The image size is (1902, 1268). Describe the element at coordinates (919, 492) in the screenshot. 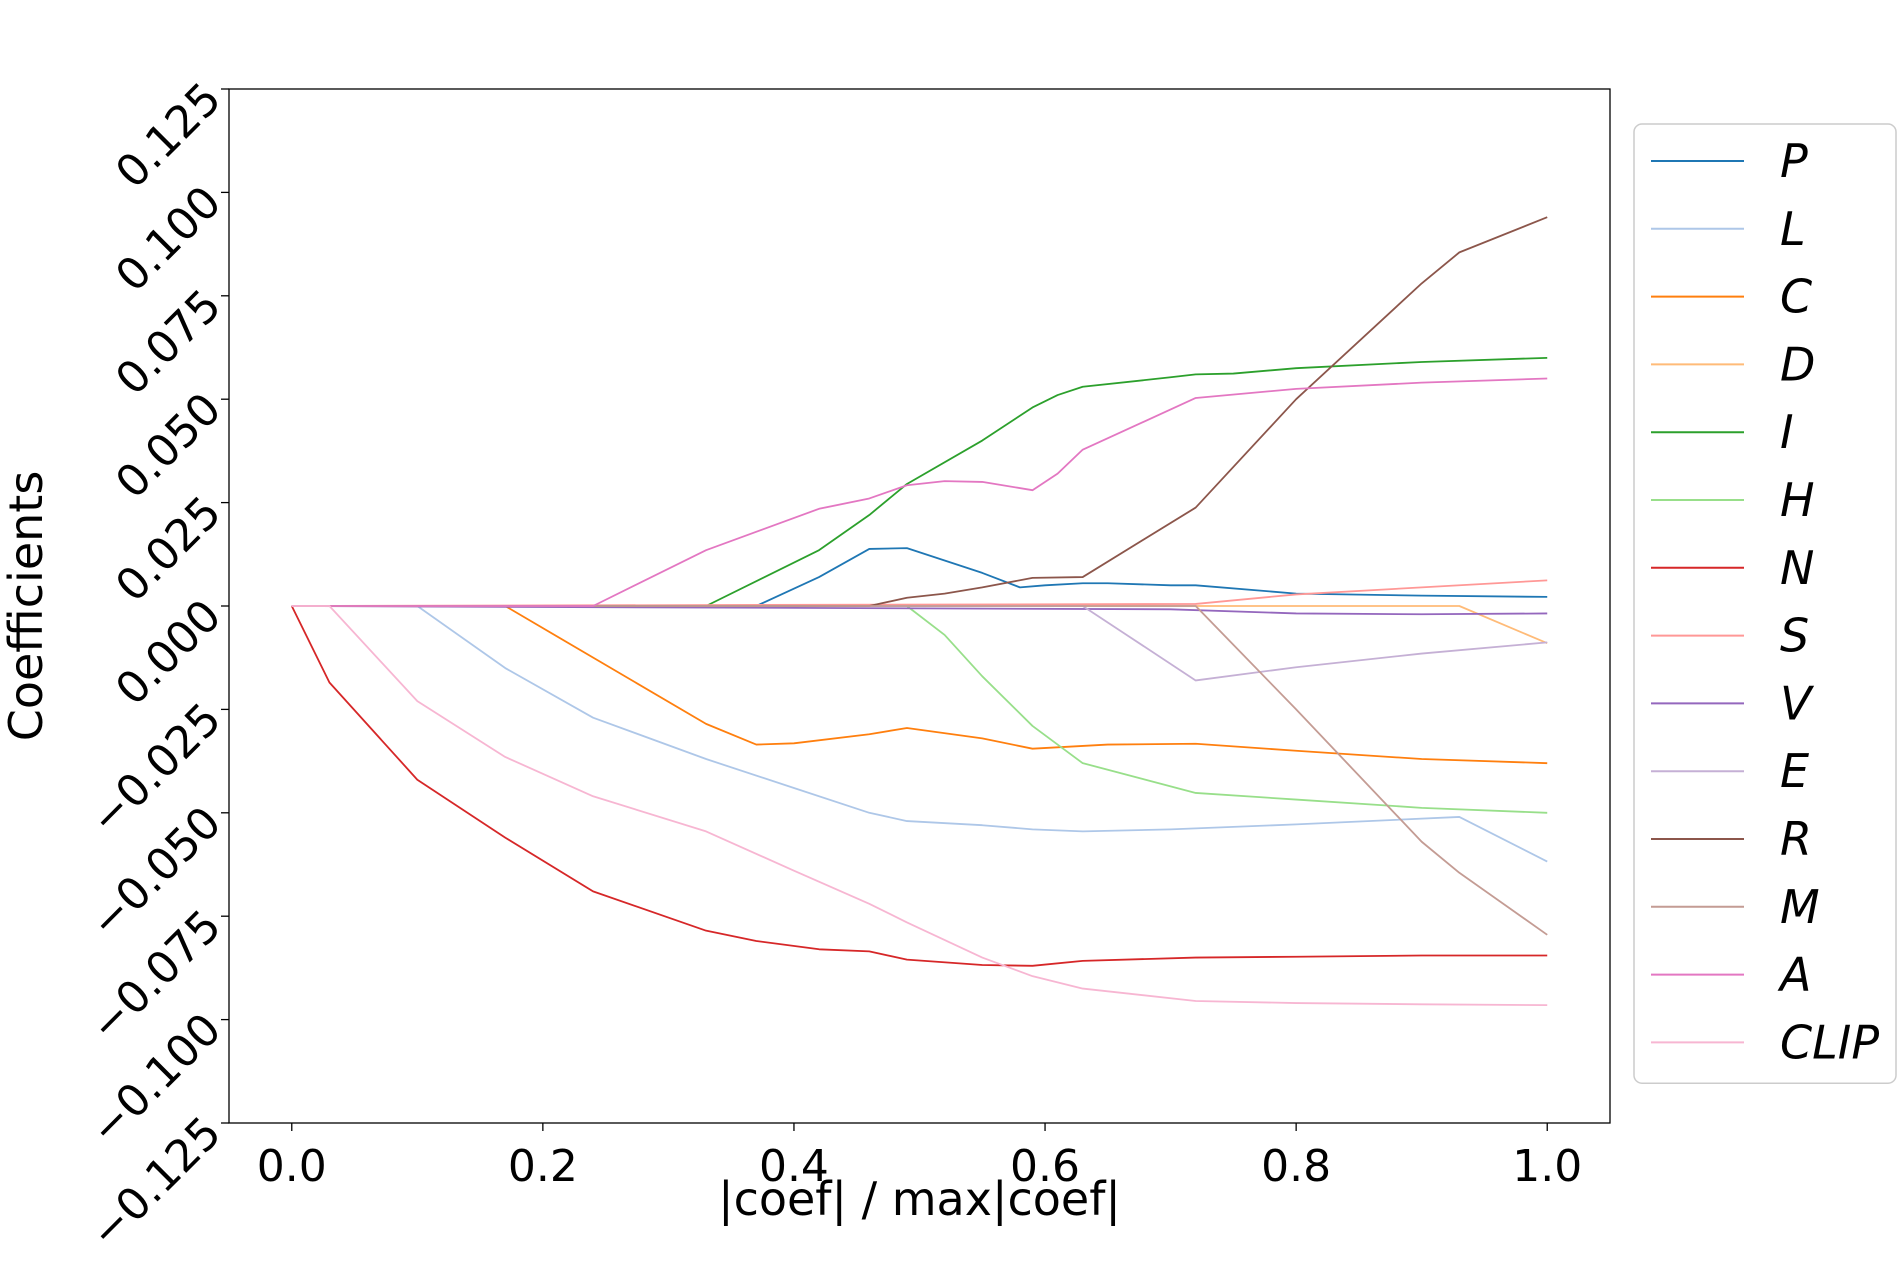

I see `series-line-a` at that location.